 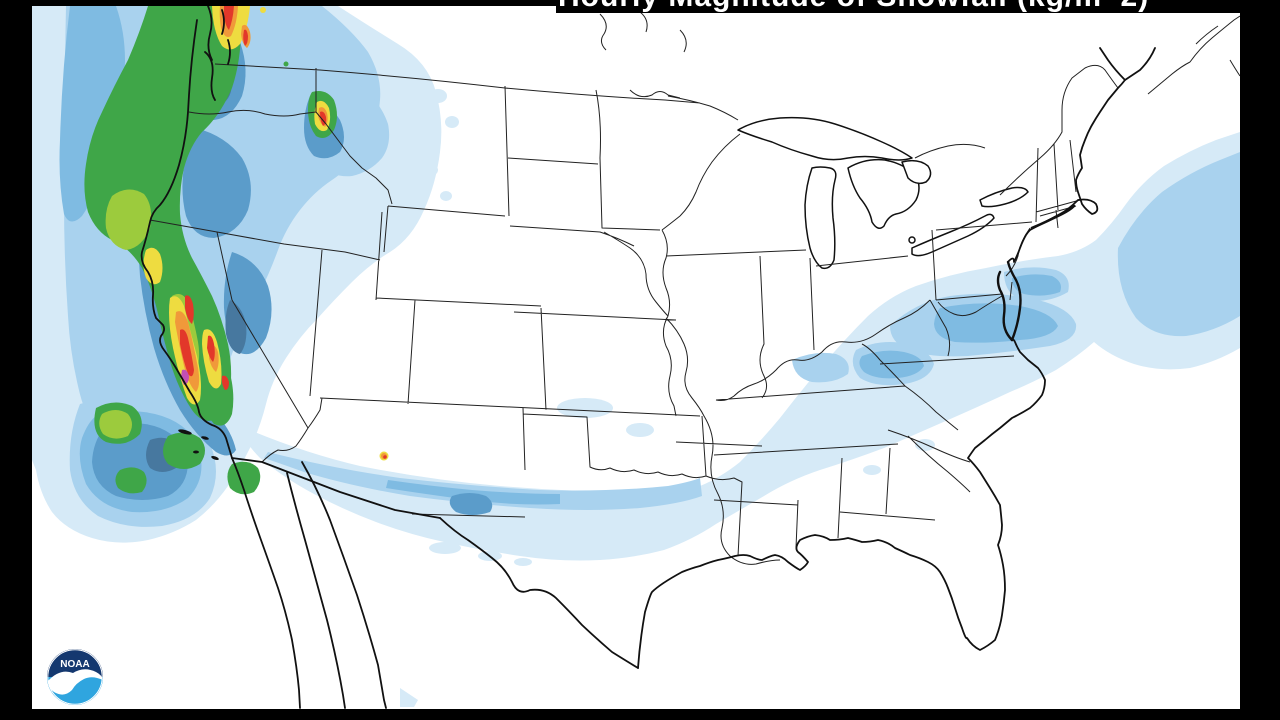 What do you see at coordinates (825, 138) in the screenshot?
I see `lake-superior` at bounding box center [825, 138].